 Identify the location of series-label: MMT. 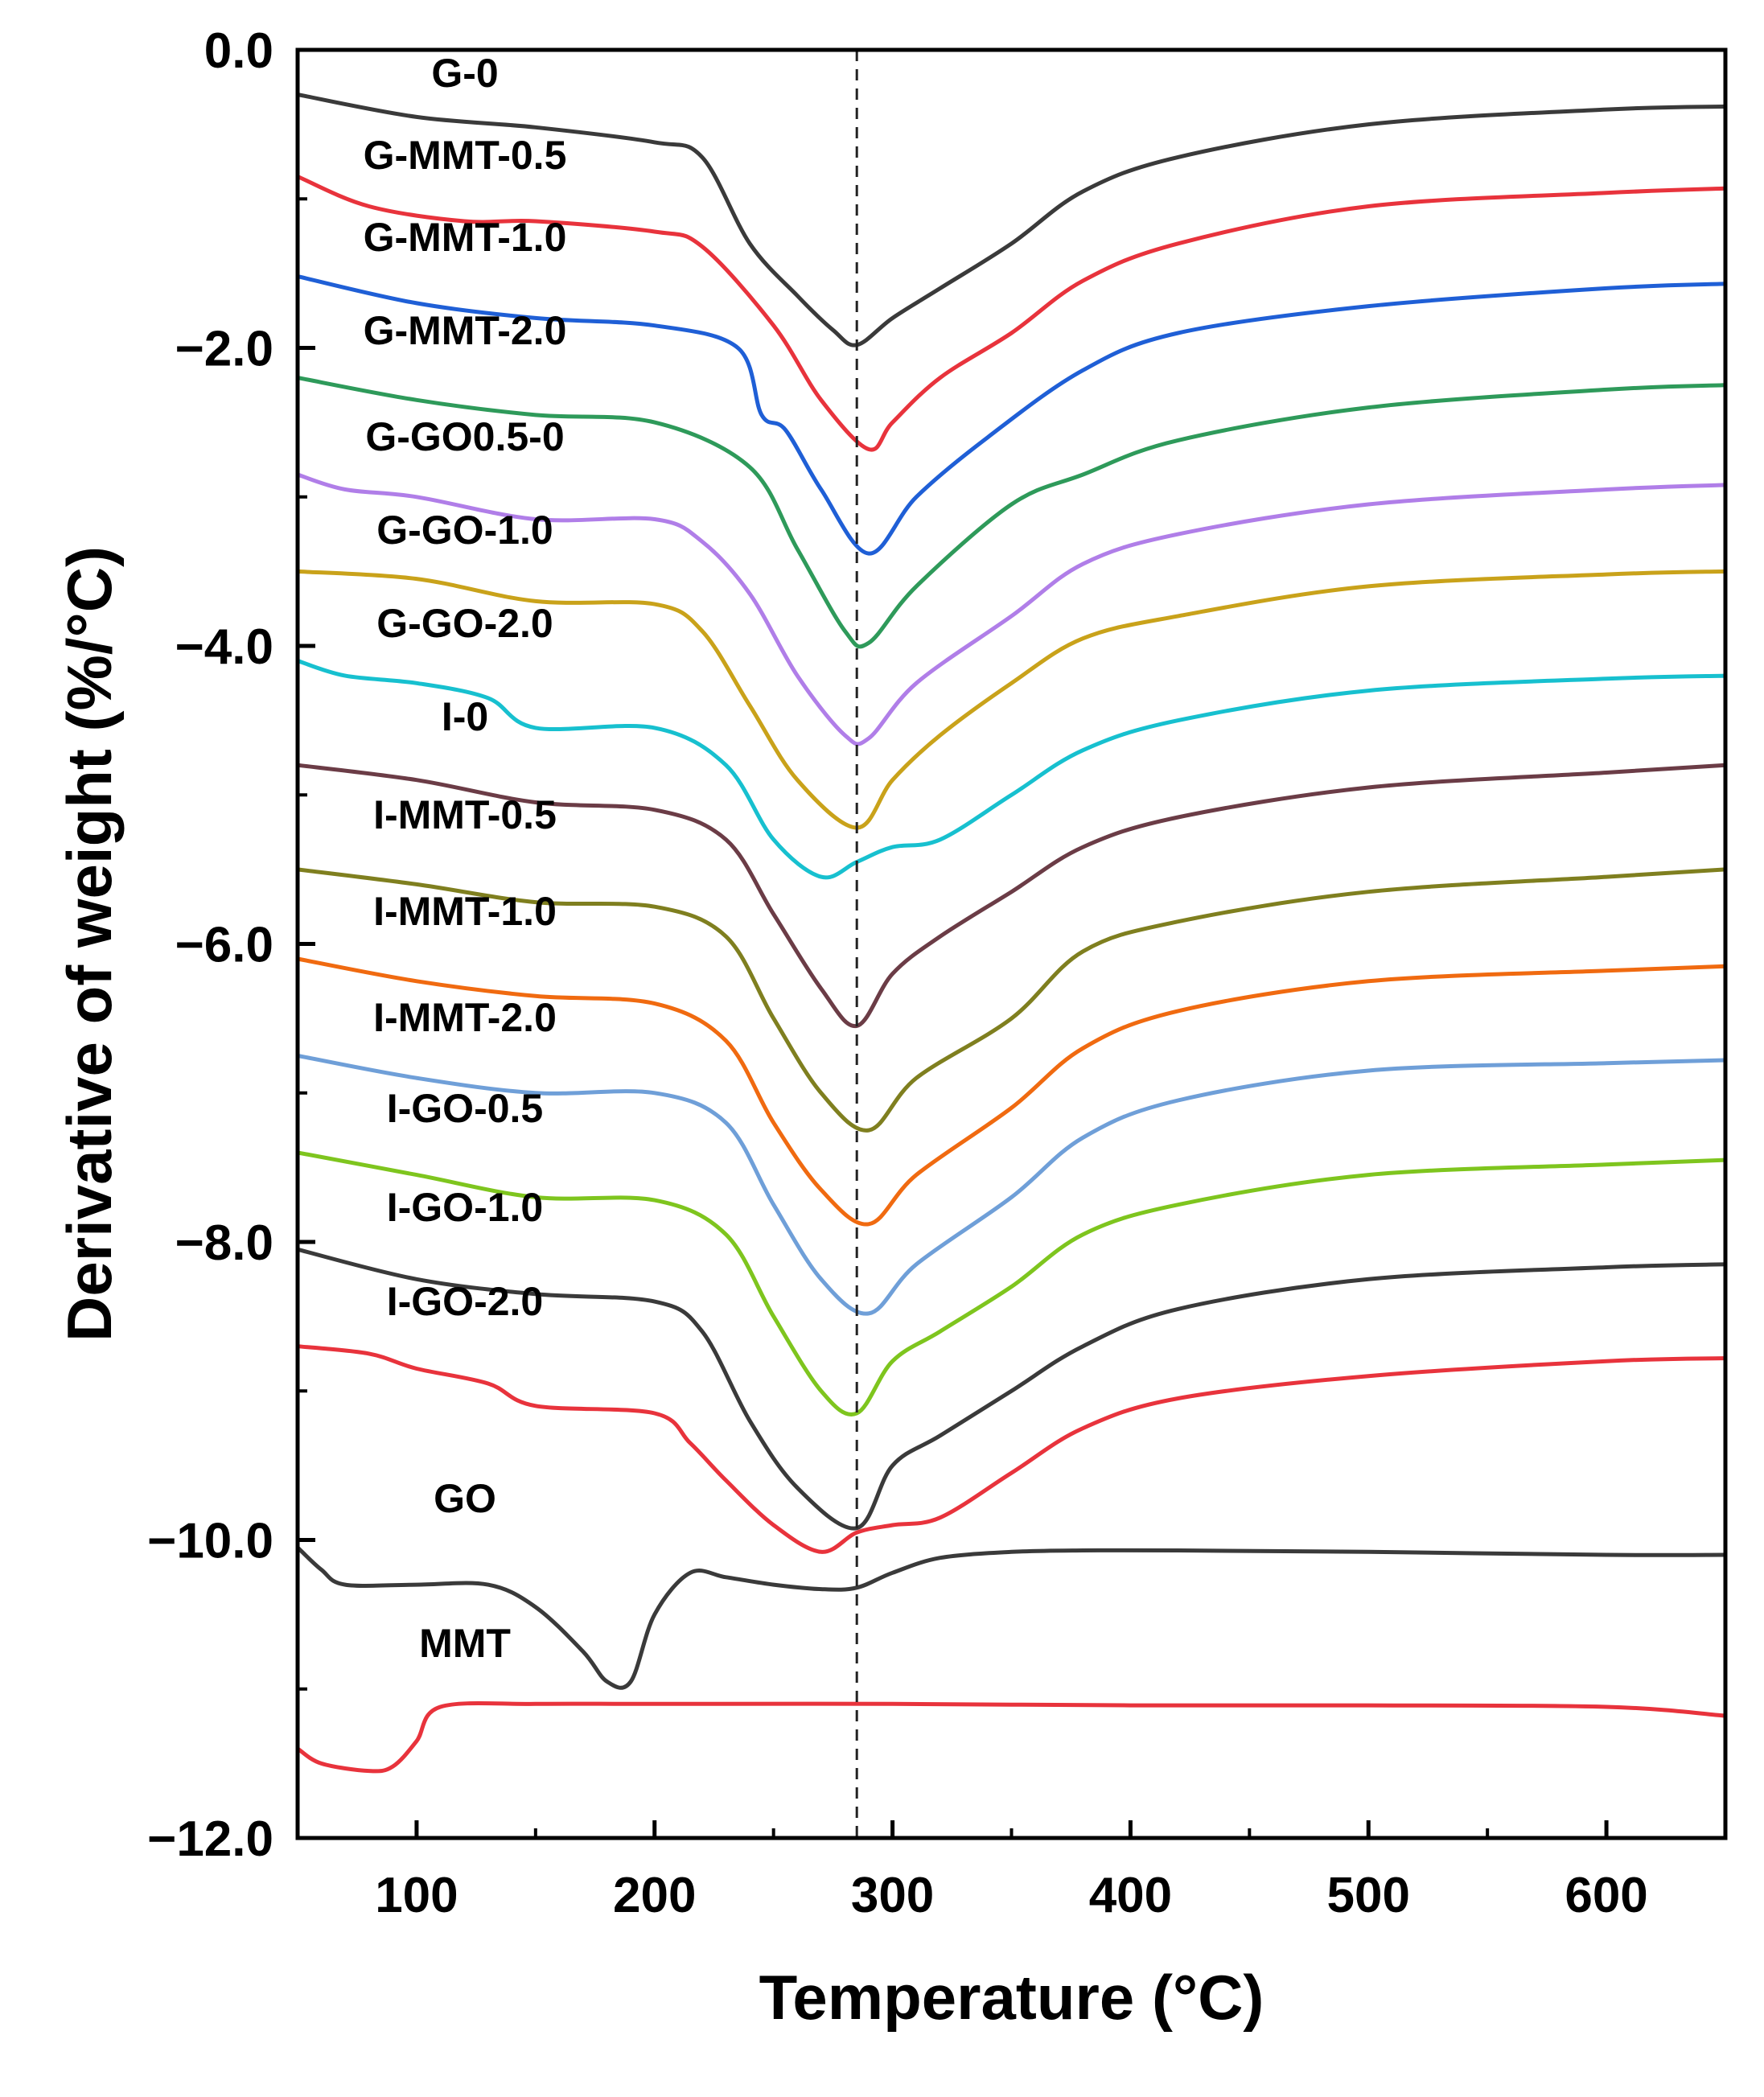
(465, 1644).